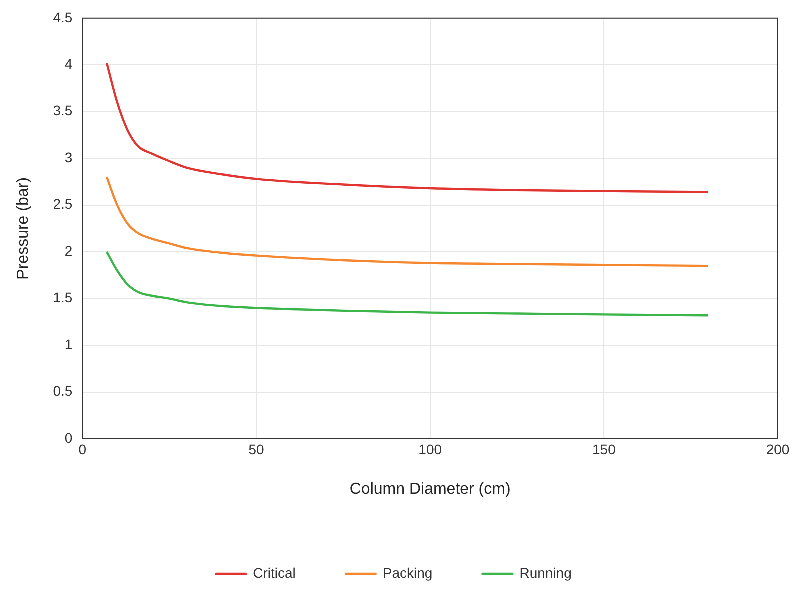  Describe the element at coordinates (23, 229) in the screenshot. I see `y-axis-title: Pressure (bar)` at that location.